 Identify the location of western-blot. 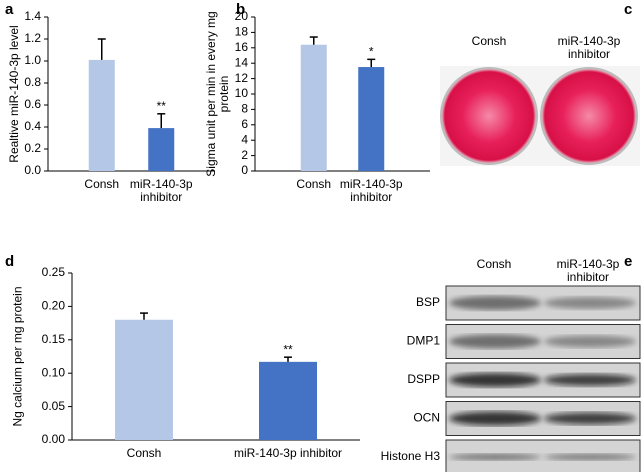
(543, 378).